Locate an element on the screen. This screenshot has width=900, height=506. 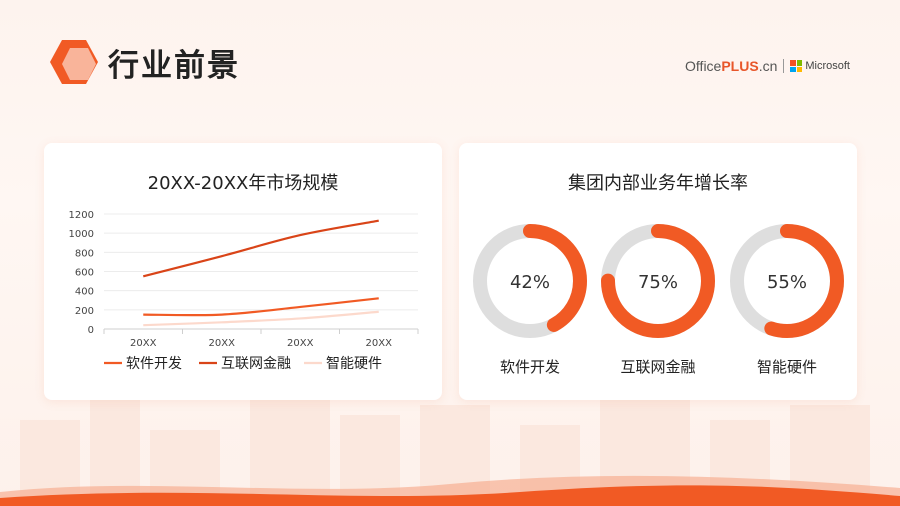
donut-percent-label: 75% is located at coordinates (658, 282).